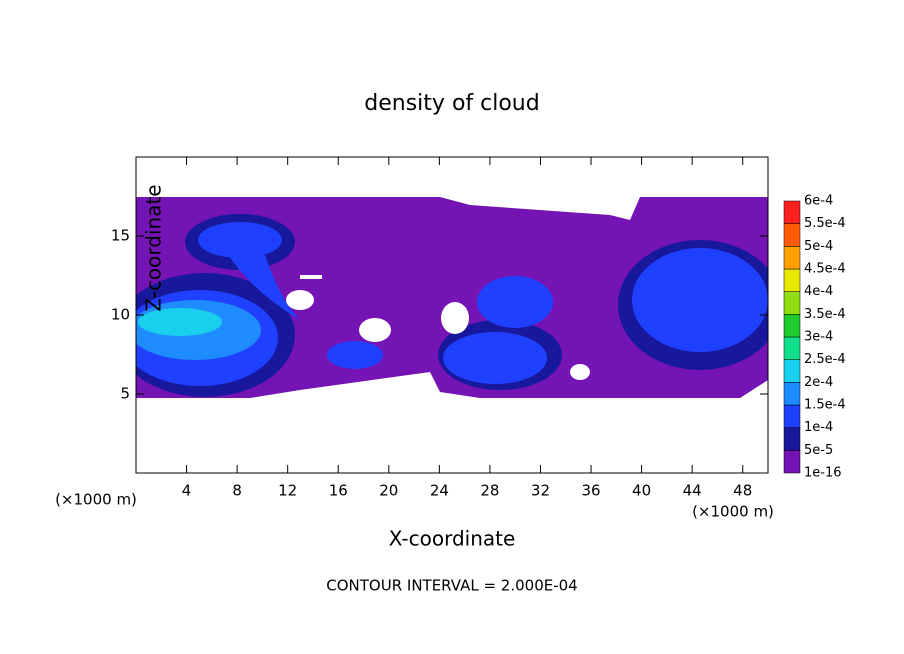 The height and width of the screenshot is (654, 904). I want to click on colorbar-label: 4.5e-4, so click(825, 269).